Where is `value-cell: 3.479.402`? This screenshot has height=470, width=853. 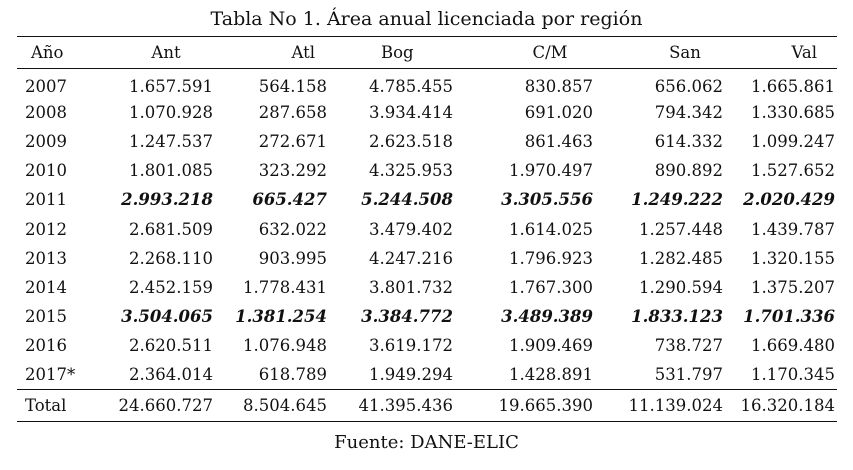 value-cell: 3.479.402 is located at coordinates (411, 229).